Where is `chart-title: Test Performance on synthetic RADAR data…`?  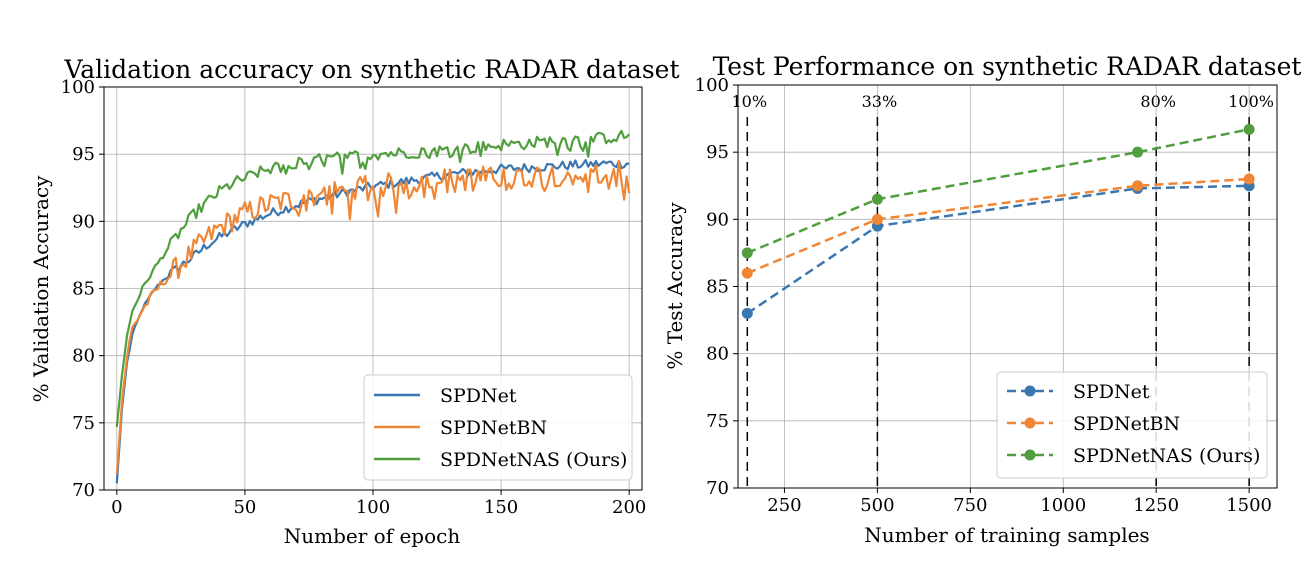
chart-title: Test Performance on synthetic RADAR data… is located at coordinates (1007, 66).